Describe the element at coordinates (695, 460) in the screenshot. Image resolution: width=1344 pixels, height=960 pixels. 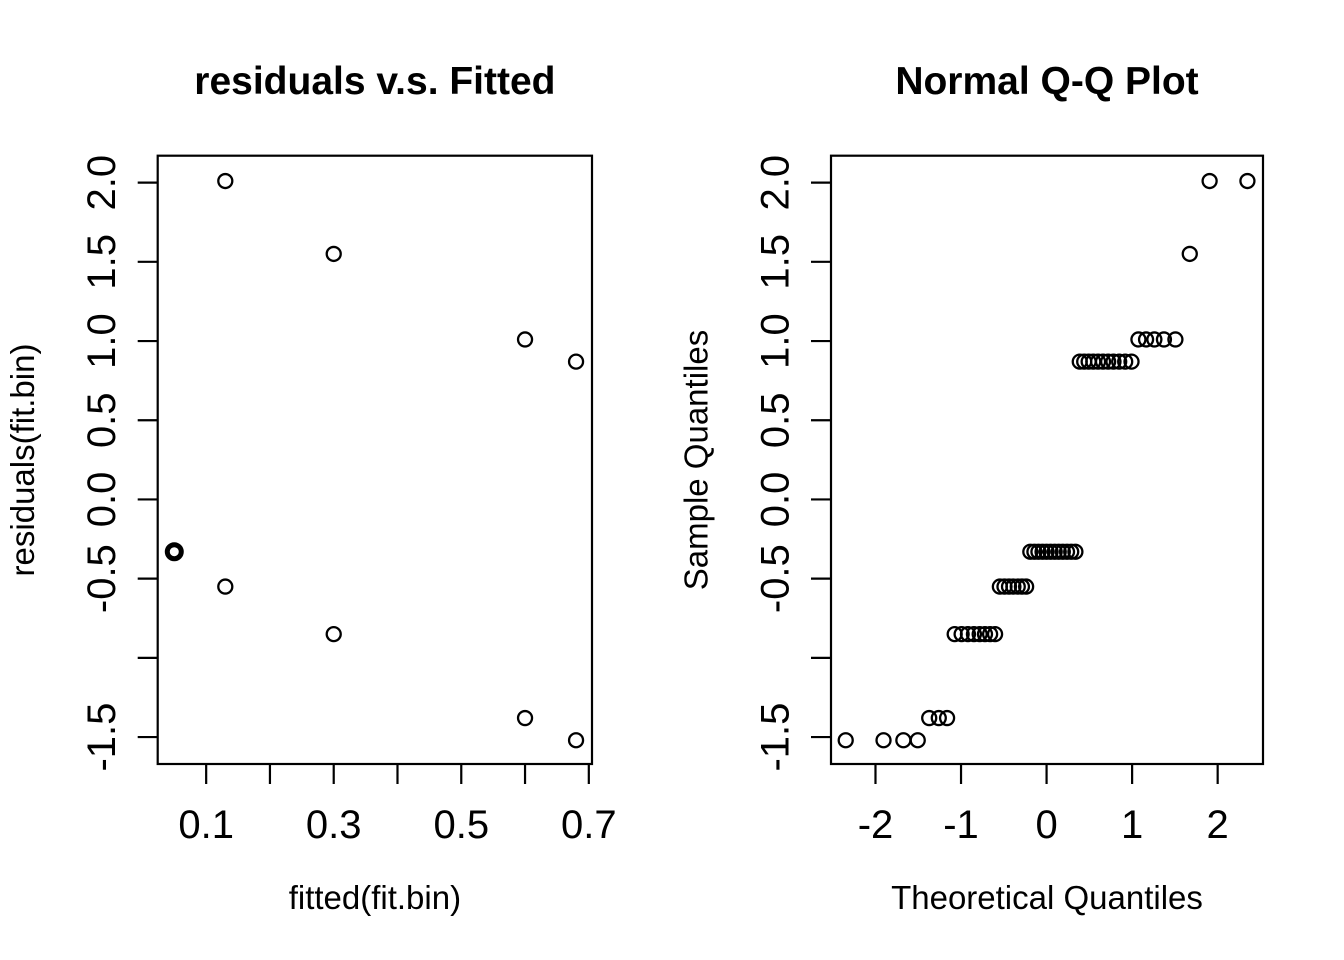
I see `y-axis-label: Sample Quantiles` at that location.